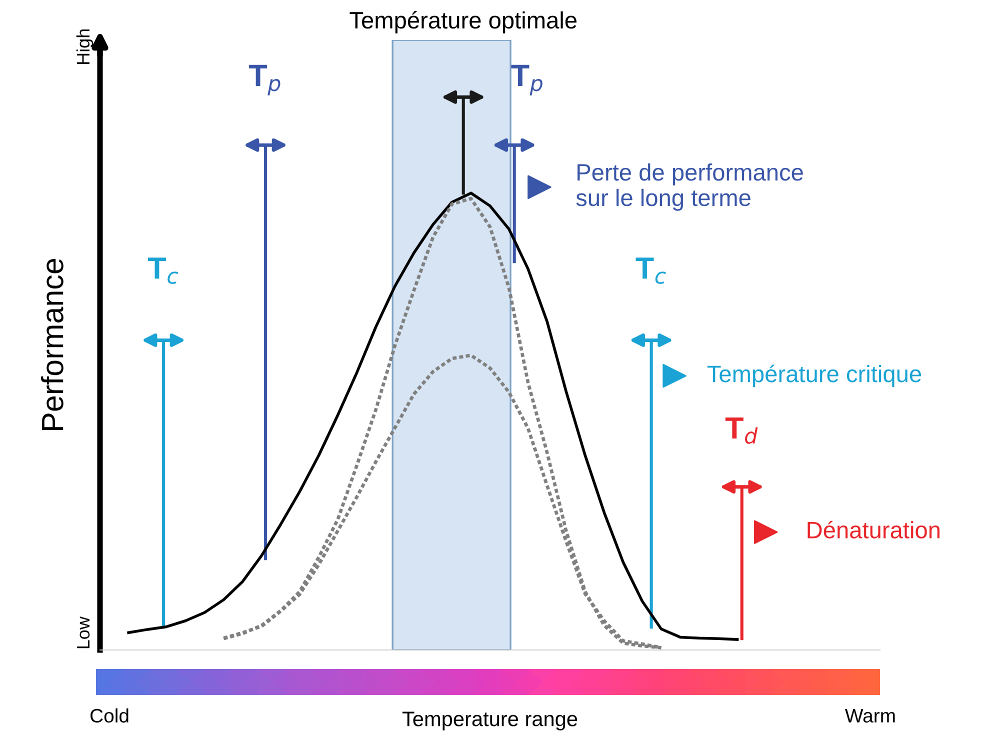 The image size is (981, 738). I want to click on x-tick-label: Cold, so click(109, 715).